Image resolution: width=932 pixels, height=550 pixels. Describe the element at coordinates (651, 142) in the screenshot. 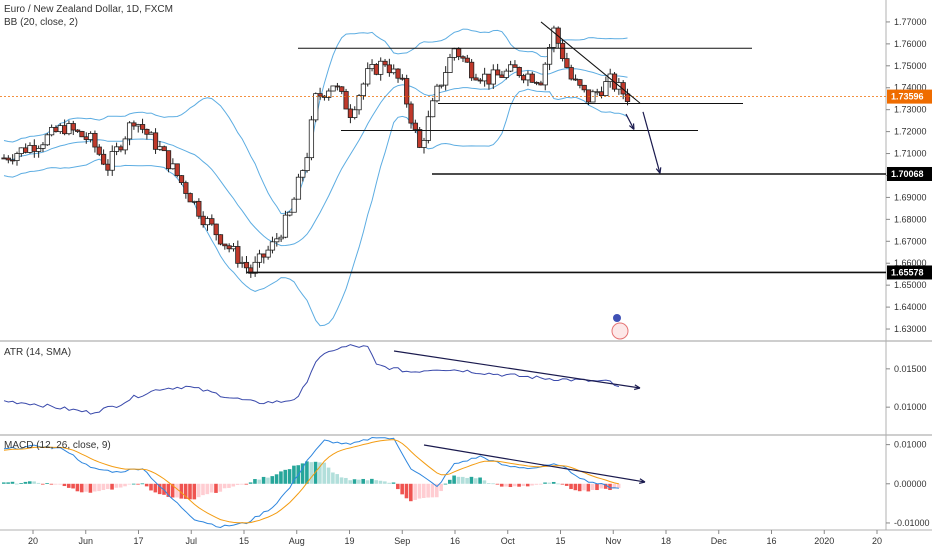

I see `arrow-target` at that location.